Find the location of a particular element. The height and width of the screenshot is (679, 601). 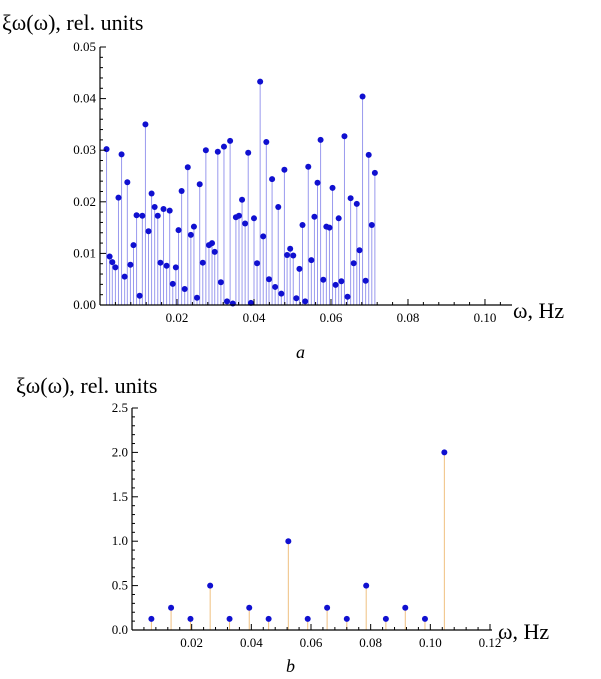

y-tick-label-a-0: 0.00 is located at coordinates (84, 304).